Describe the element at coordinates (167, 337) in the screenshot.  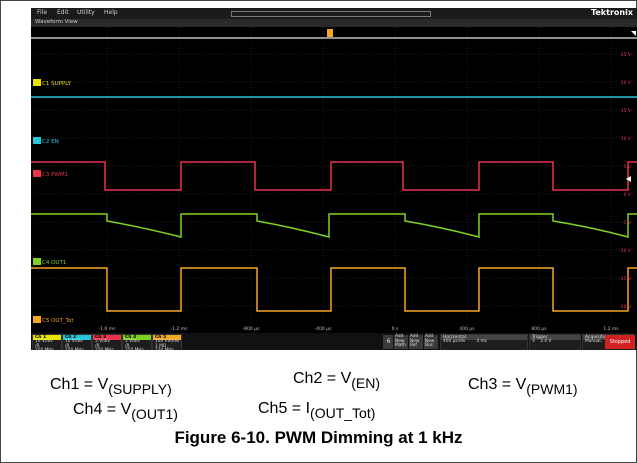
I see `channel-box-label: Ch 5` at that location.